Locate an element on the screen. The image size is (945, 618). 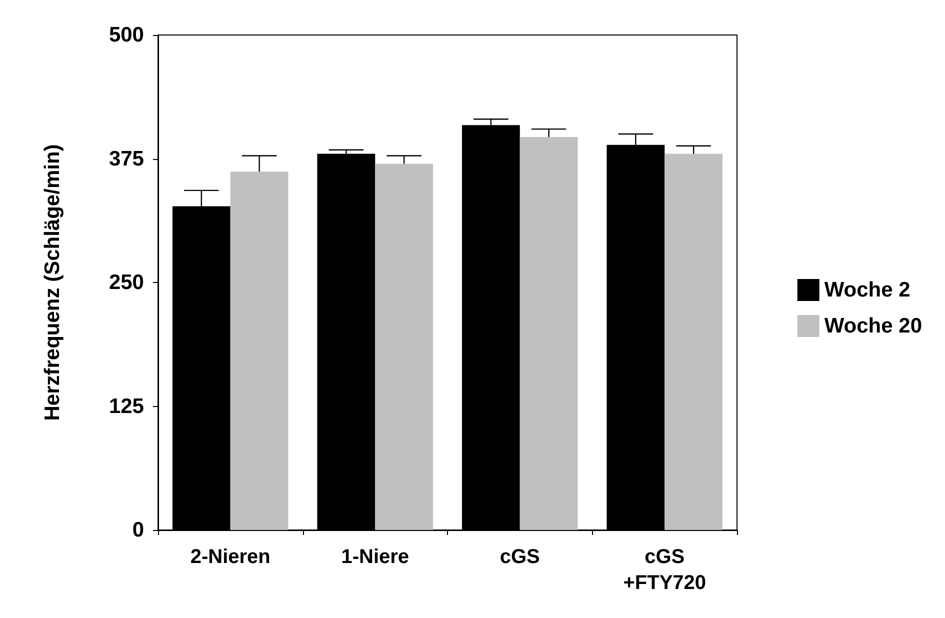
legend-label: Woche 20 is located at coordinates (873, 326).